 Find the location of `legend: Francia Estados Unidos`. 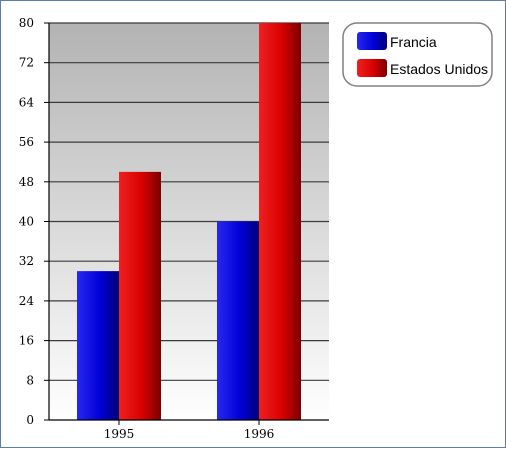

legend: Francia Estados Unidos is located at coordinates (417, 54).